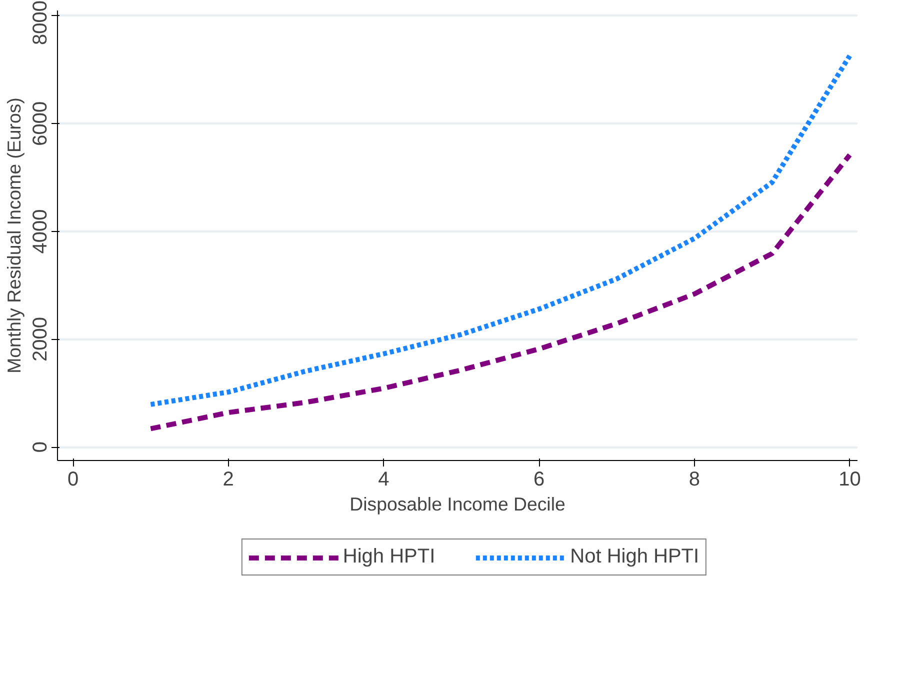  I want to click on y-tick-label: 6000, so click(41, 123).